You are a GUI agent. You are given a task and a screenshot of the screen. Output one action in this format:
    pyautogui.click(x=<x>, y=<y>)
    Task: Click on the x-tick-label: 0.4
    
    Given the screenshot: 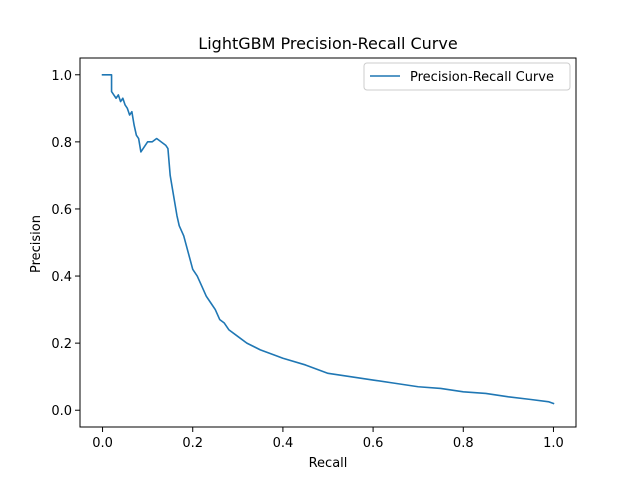 What is the action you would take?
    pyautogui.click(x=283, y=443)
    